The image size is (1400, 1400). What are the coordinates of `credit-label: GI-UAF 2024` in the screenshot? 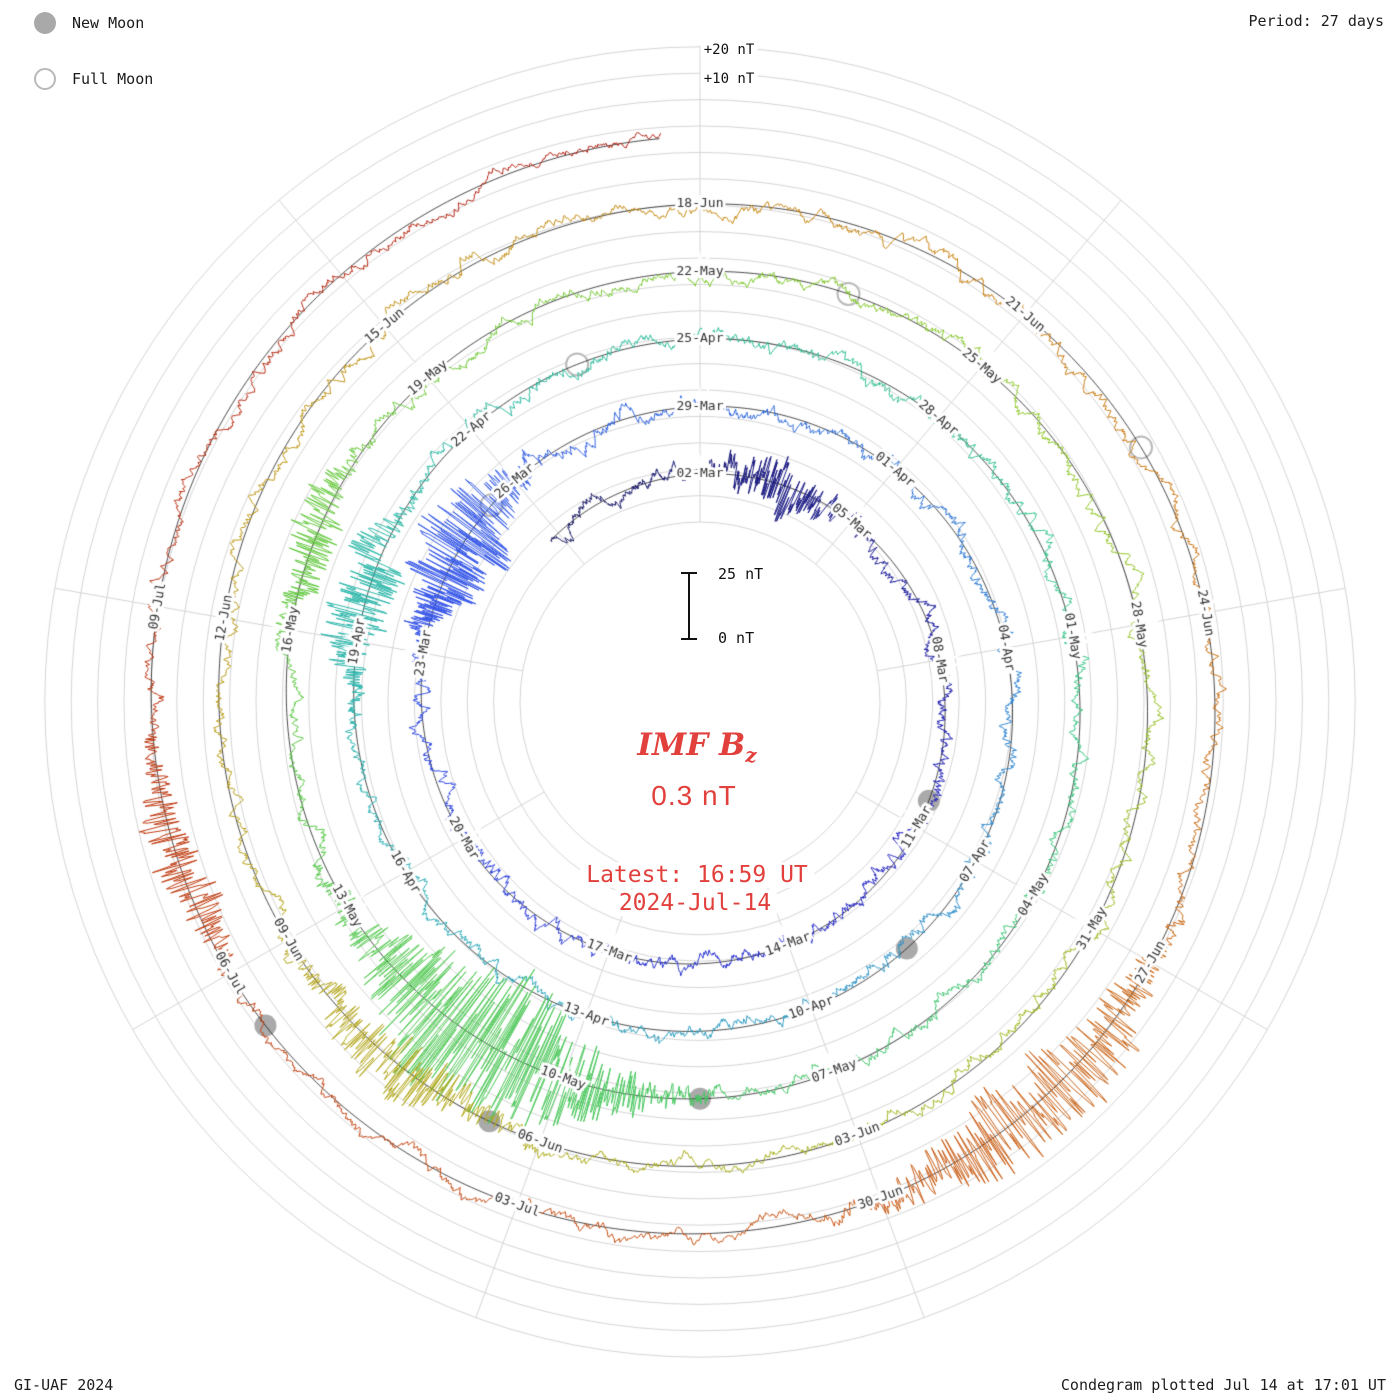 It's located at (64, 1385).